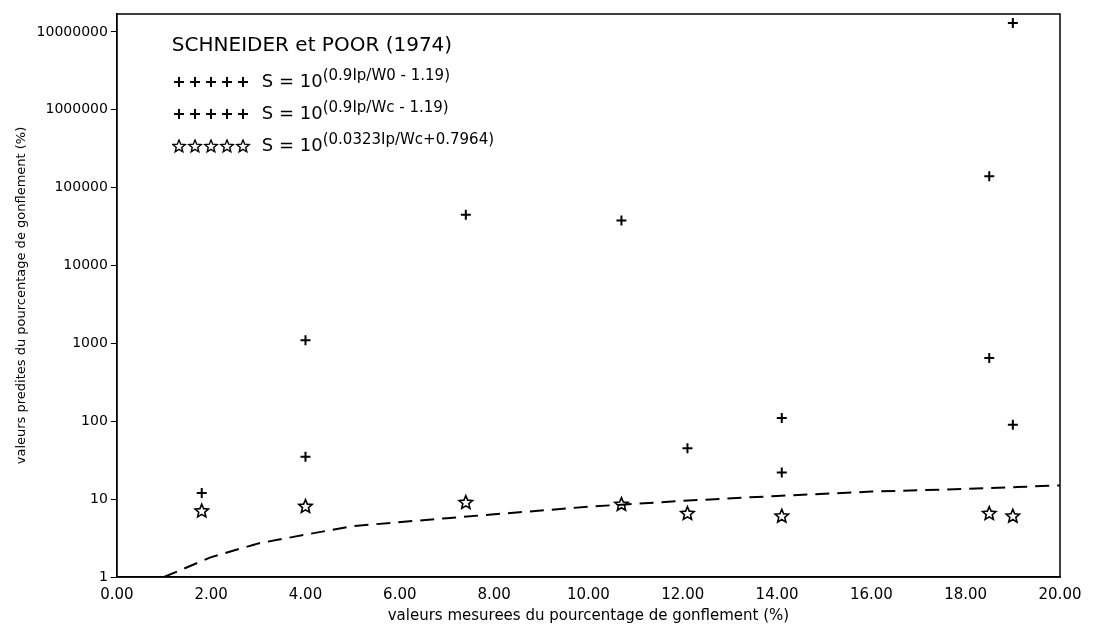 The width and height of the screenshot is (1097, 642). Describe the element at coordinates (21, 295) in the screenshot. I see `y-axis-title: valeurs predites du pourcentage de gonflement (%)` at that location.